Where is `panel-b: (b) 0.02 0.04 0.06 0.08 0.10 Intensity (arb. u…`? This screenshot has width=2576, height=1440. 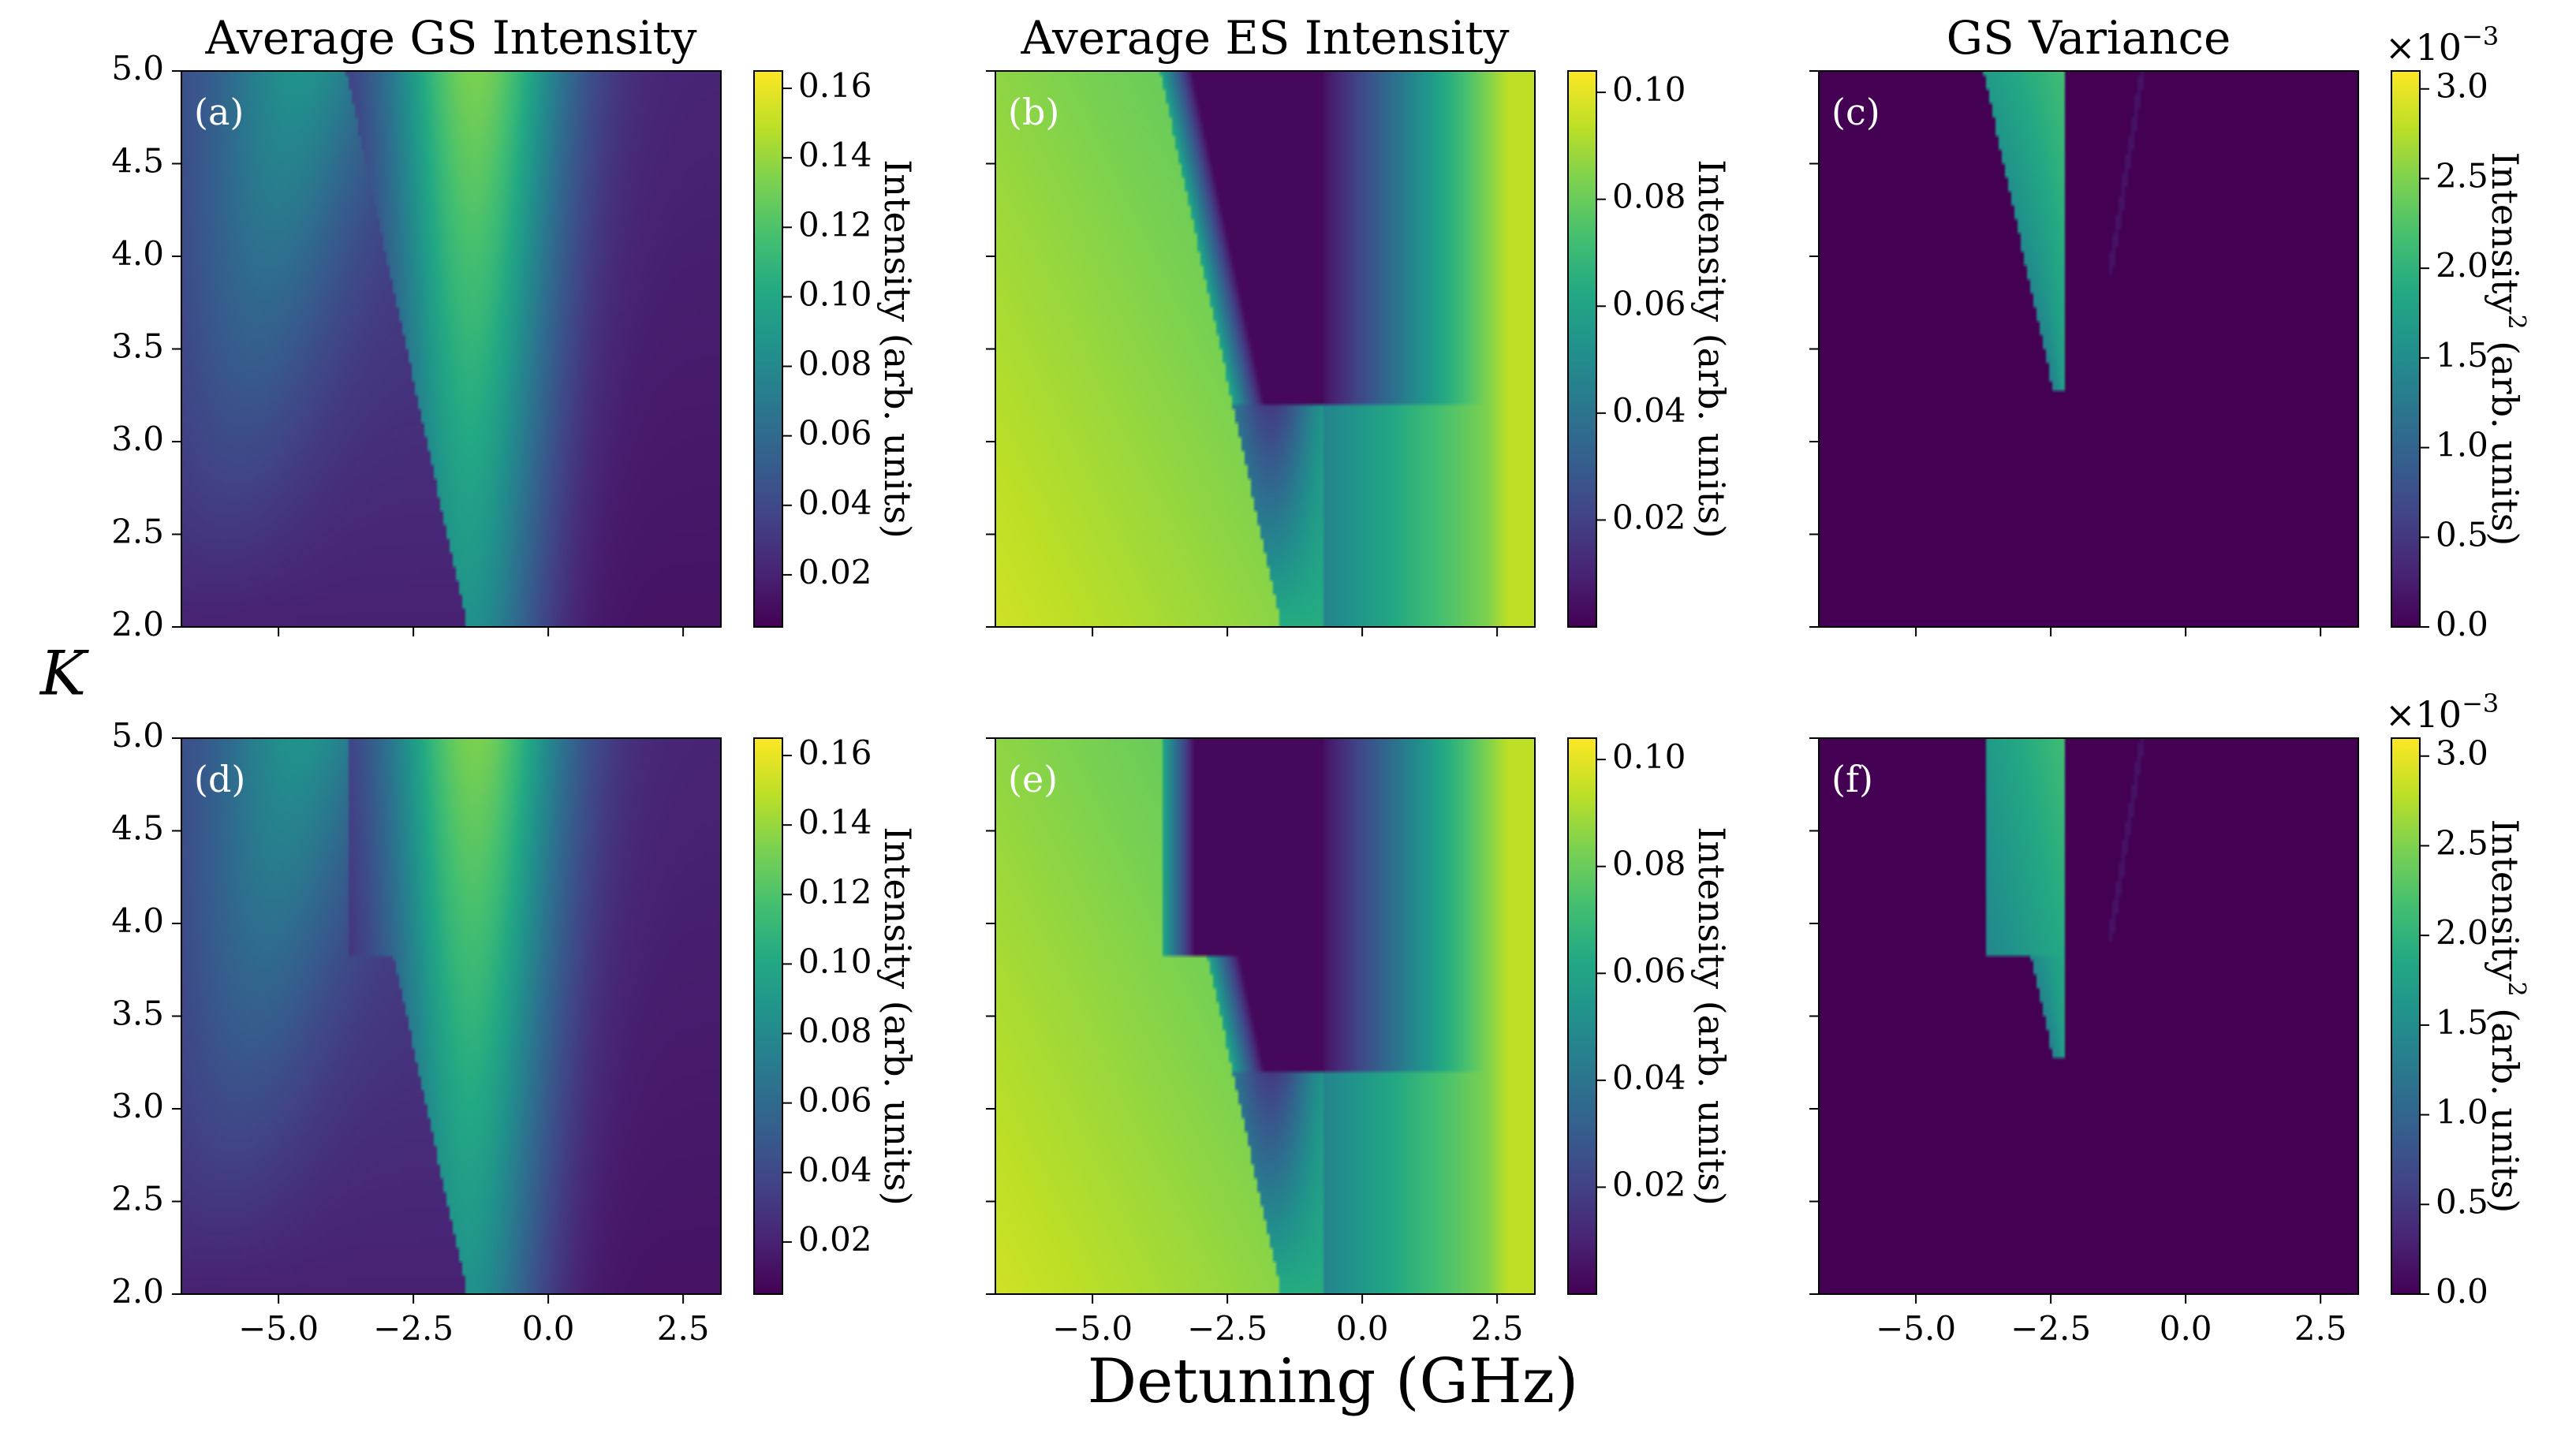 panel-b: (b) 0.02 0.04 0.06 0.08 0.10 Intensity (arb. u… is located at coordinates (1359, 353).